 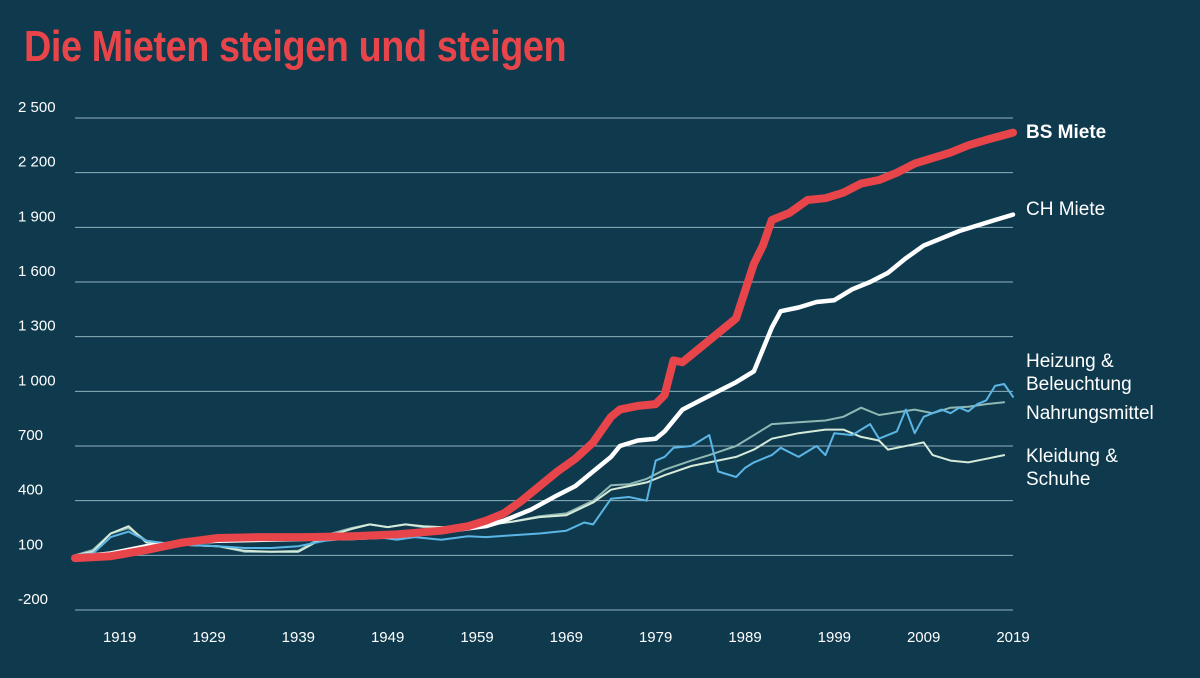 I want to click on chart-title: Die Mieten steigen und steigen, so click(x=295, y=46).